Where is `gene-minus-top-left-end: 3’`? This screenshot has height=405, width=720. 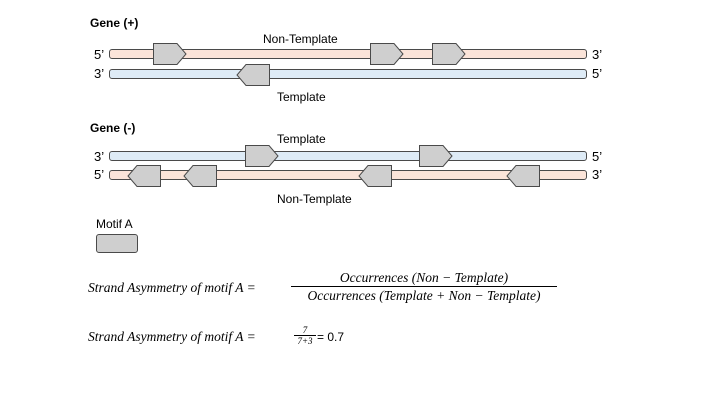
gene-minus-top-left-end: 3’ is located at coordinates (99, 156).